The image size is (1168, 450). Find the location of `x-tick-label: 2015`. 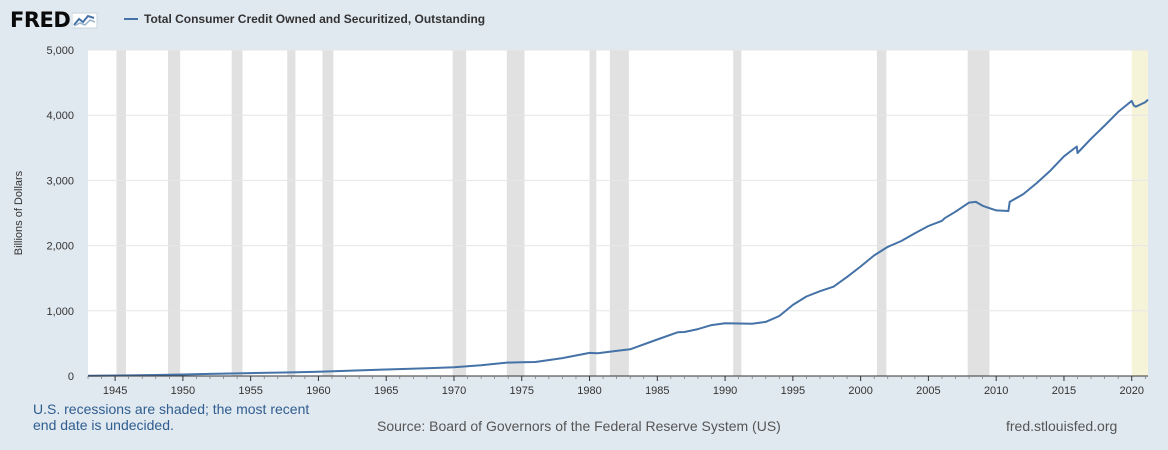

x-tick-label: 2015 is located at coordinates (1064, 391).